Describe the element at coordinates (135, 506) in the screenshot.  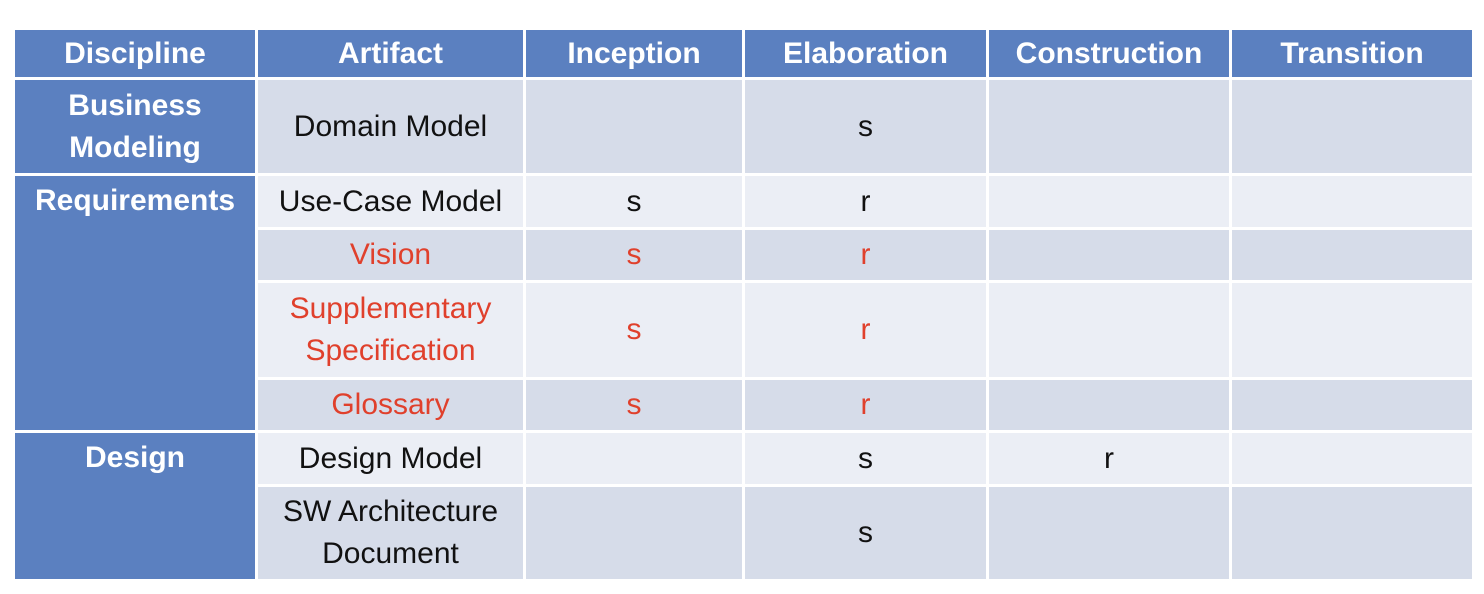
I see `discipline-cell: Design` at that location.